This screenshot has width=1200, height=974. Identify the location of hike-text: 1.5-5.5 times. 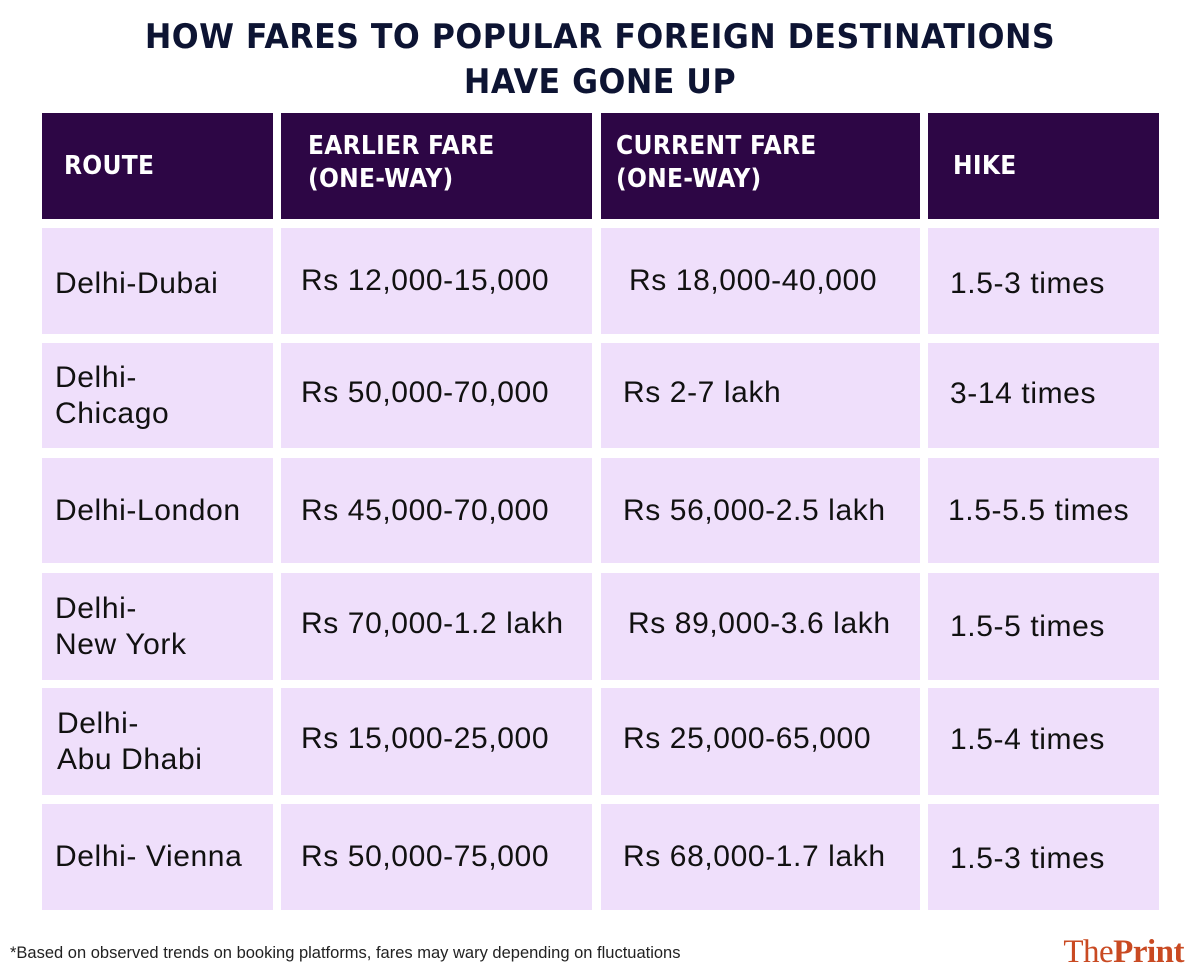
(1039, 510).